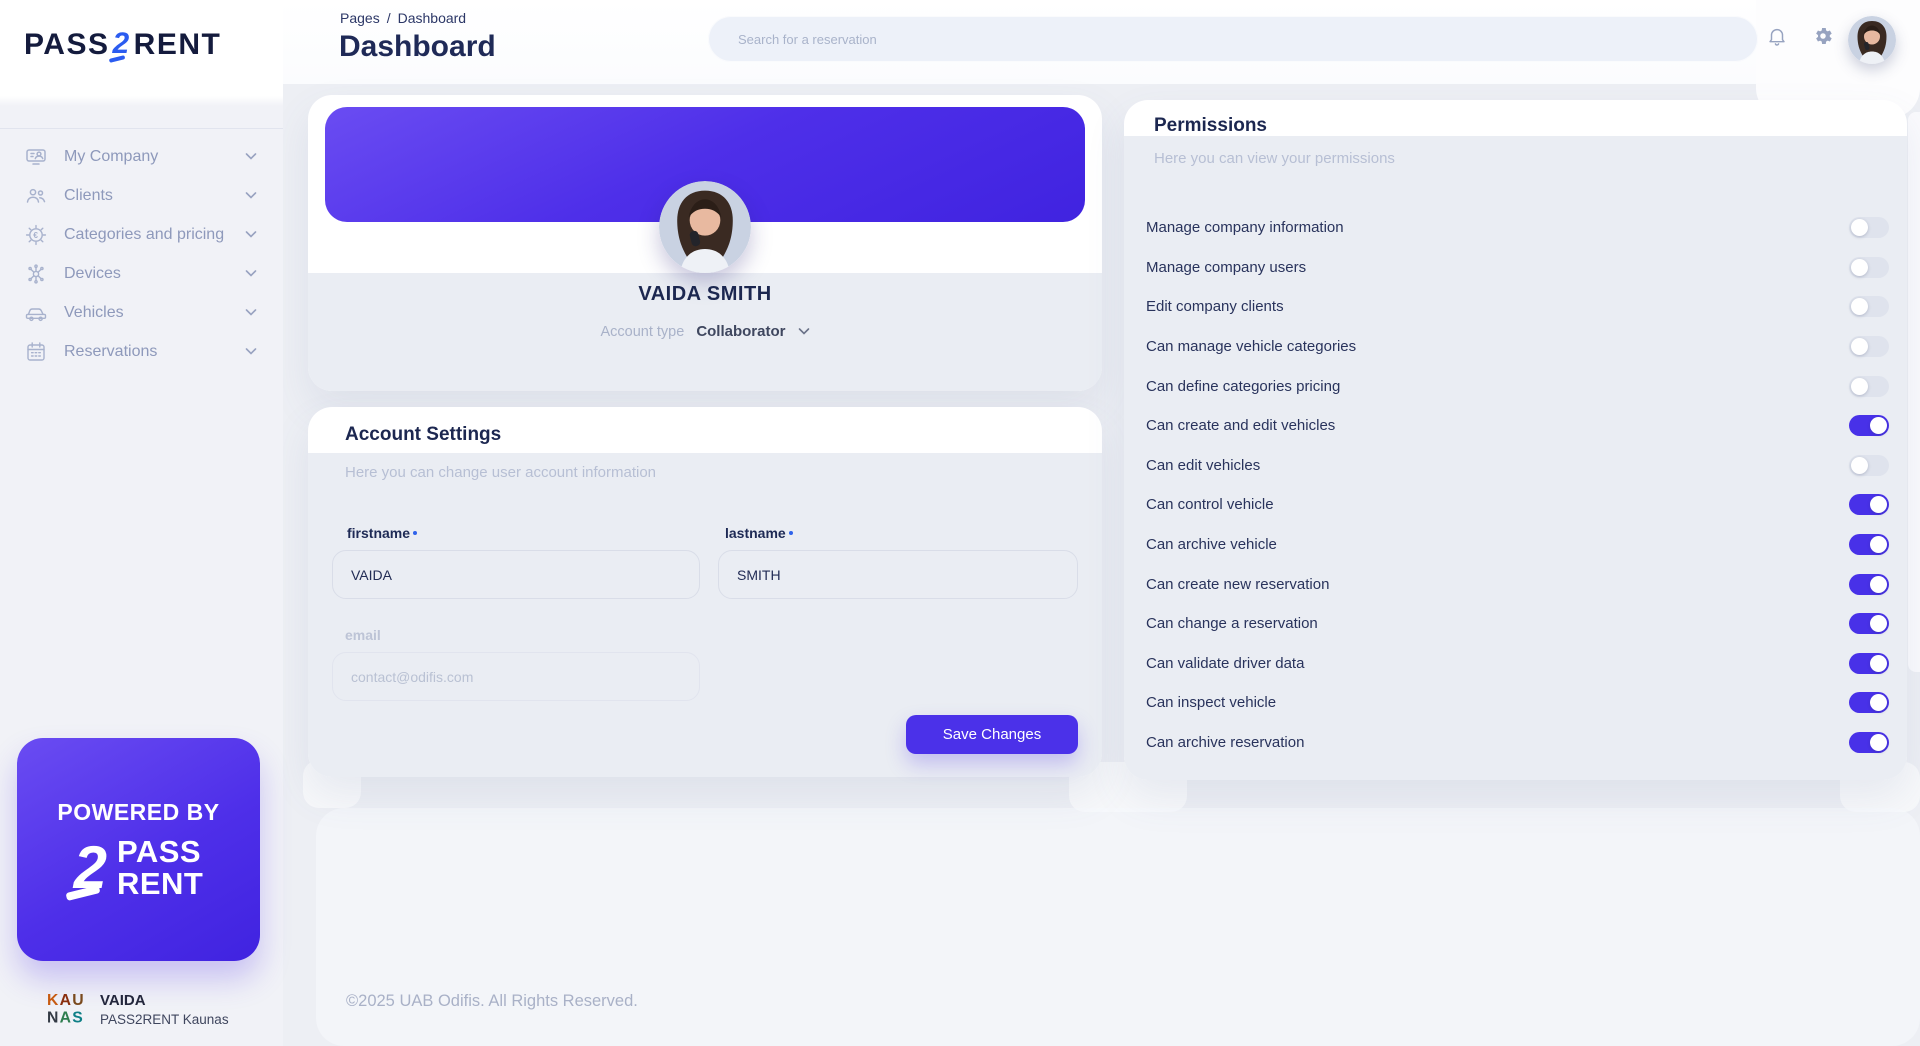 This screenshot has height=1046, width=1920. I want to click on toggle-can-edit-vehicles, so click(1869, 465).